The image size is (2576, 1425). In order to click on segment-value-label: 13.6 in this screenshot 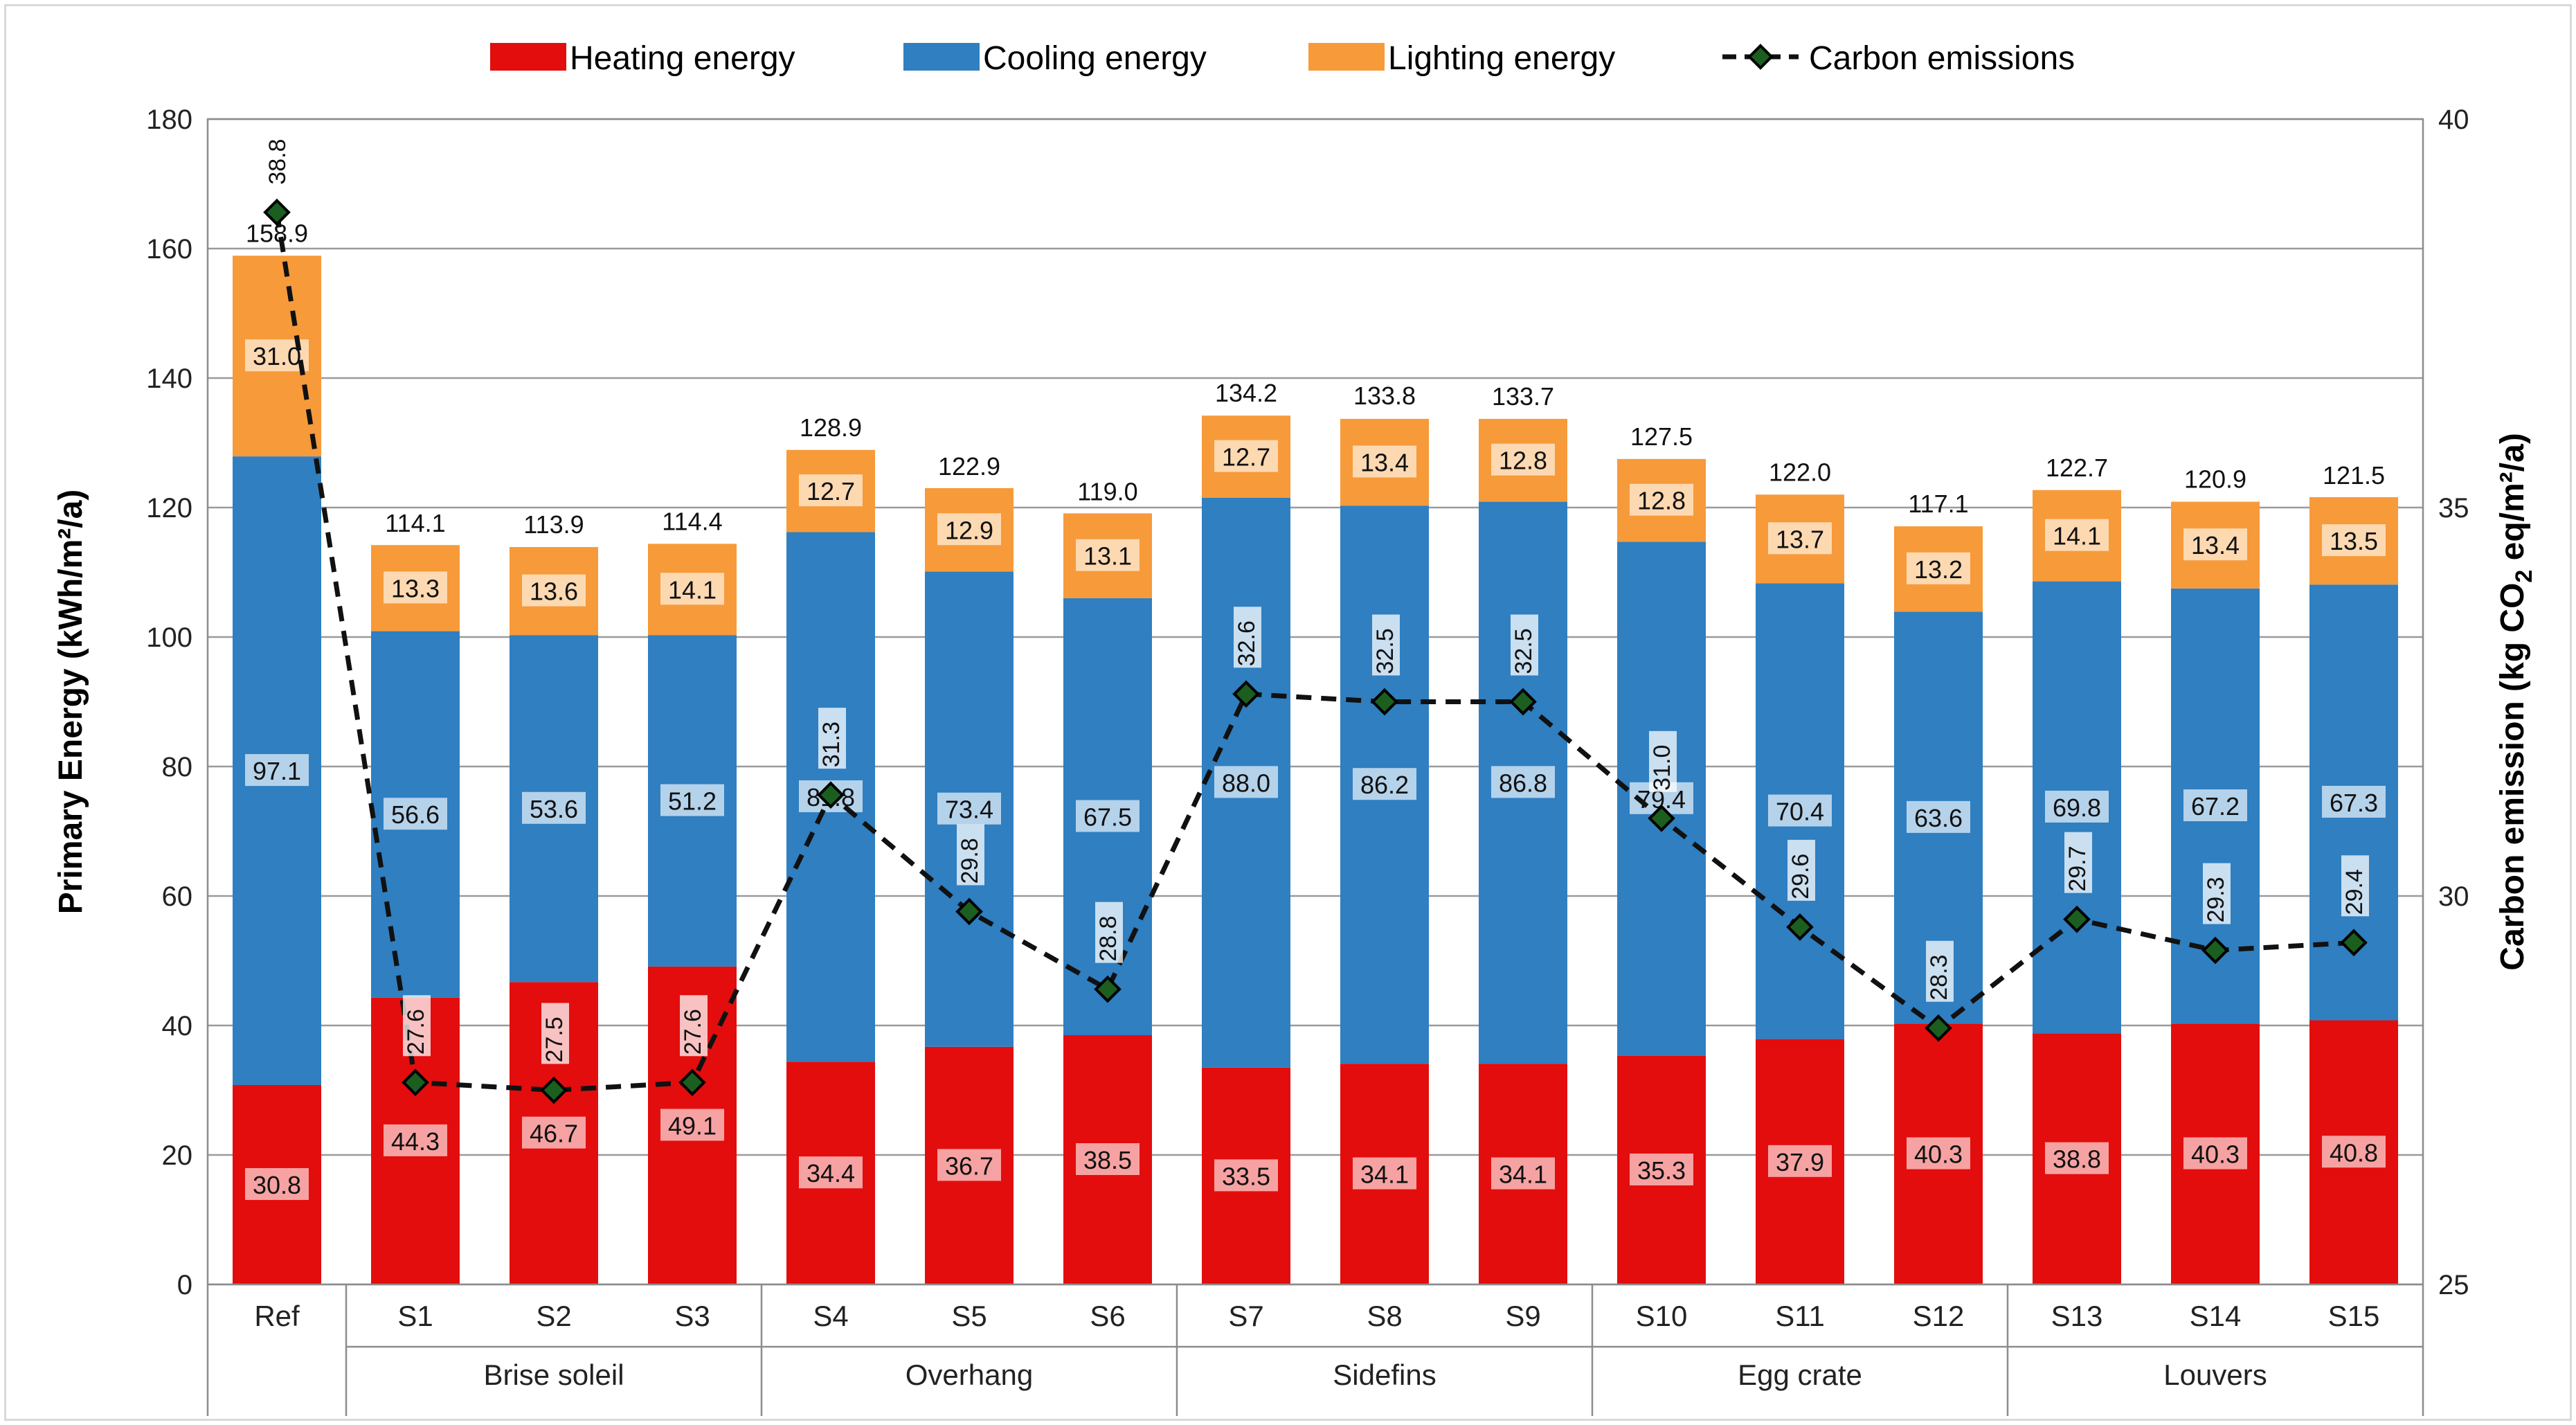, I will do `click(554, 590)`.